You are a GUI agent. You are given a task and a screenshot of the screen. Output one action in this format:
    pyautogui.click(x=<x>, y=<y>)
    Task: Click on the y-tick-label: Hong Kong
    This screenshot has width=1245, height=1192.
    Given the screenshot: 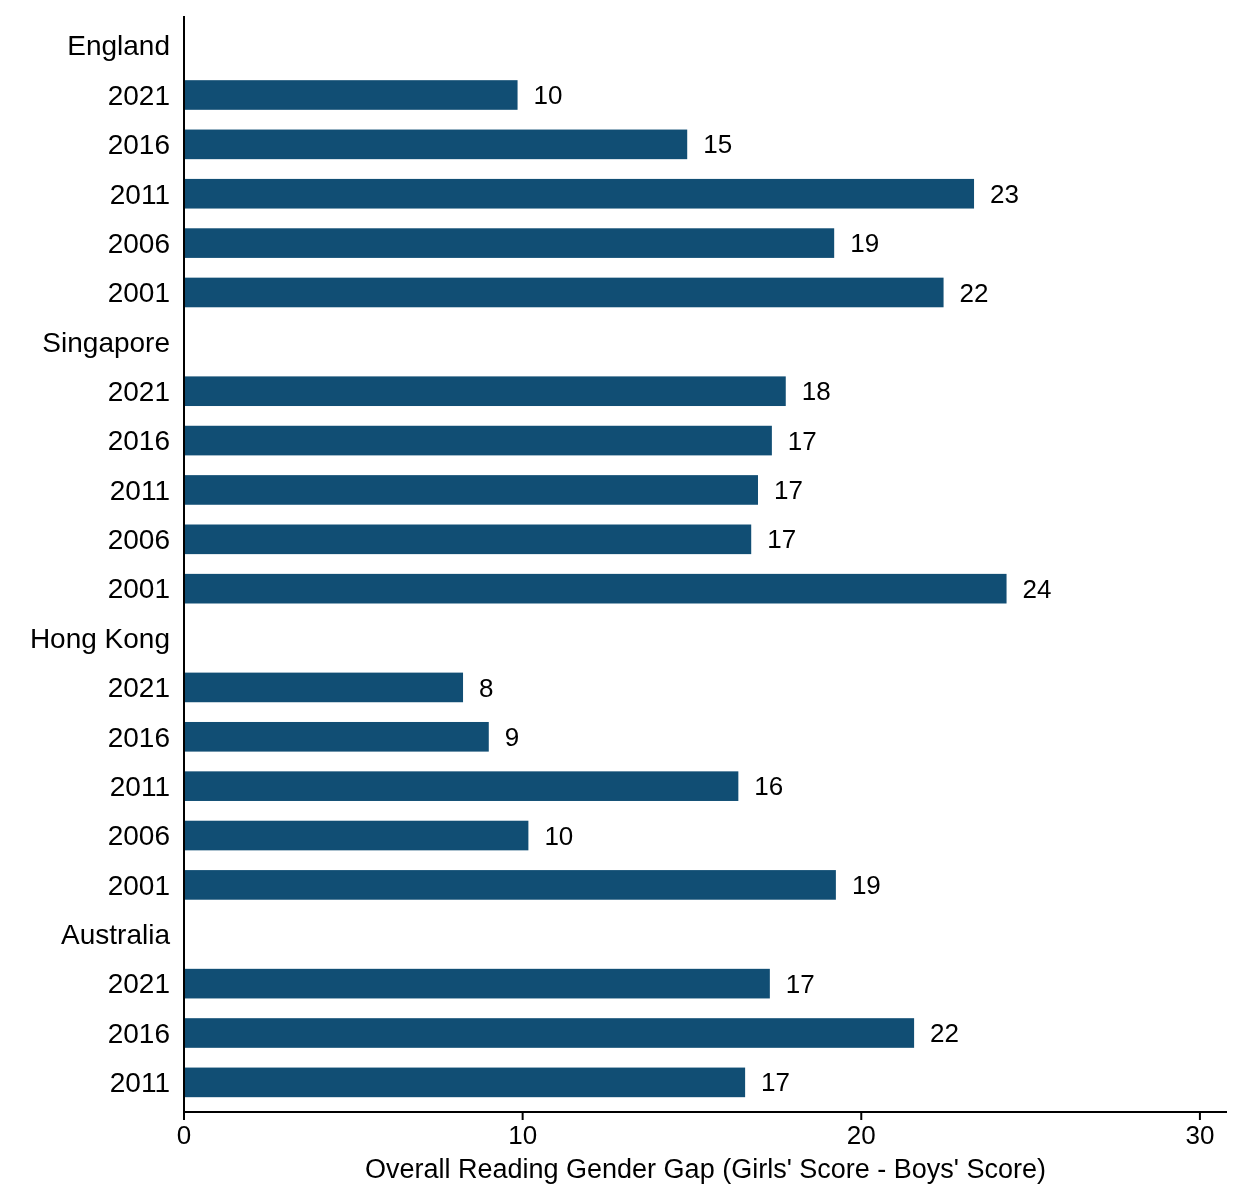 What is the action you would take?
    pyautogui.click(x=99, y=638)
    